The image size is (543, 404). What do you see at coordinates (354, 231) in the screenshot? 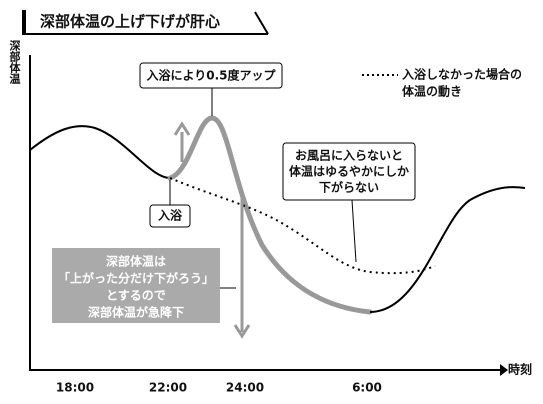
I see `pointer` at bounding box center [354, 231].